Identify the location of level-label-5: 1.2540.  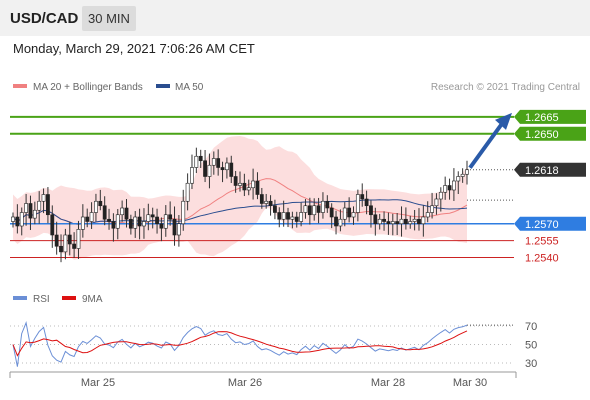
(542, 259).